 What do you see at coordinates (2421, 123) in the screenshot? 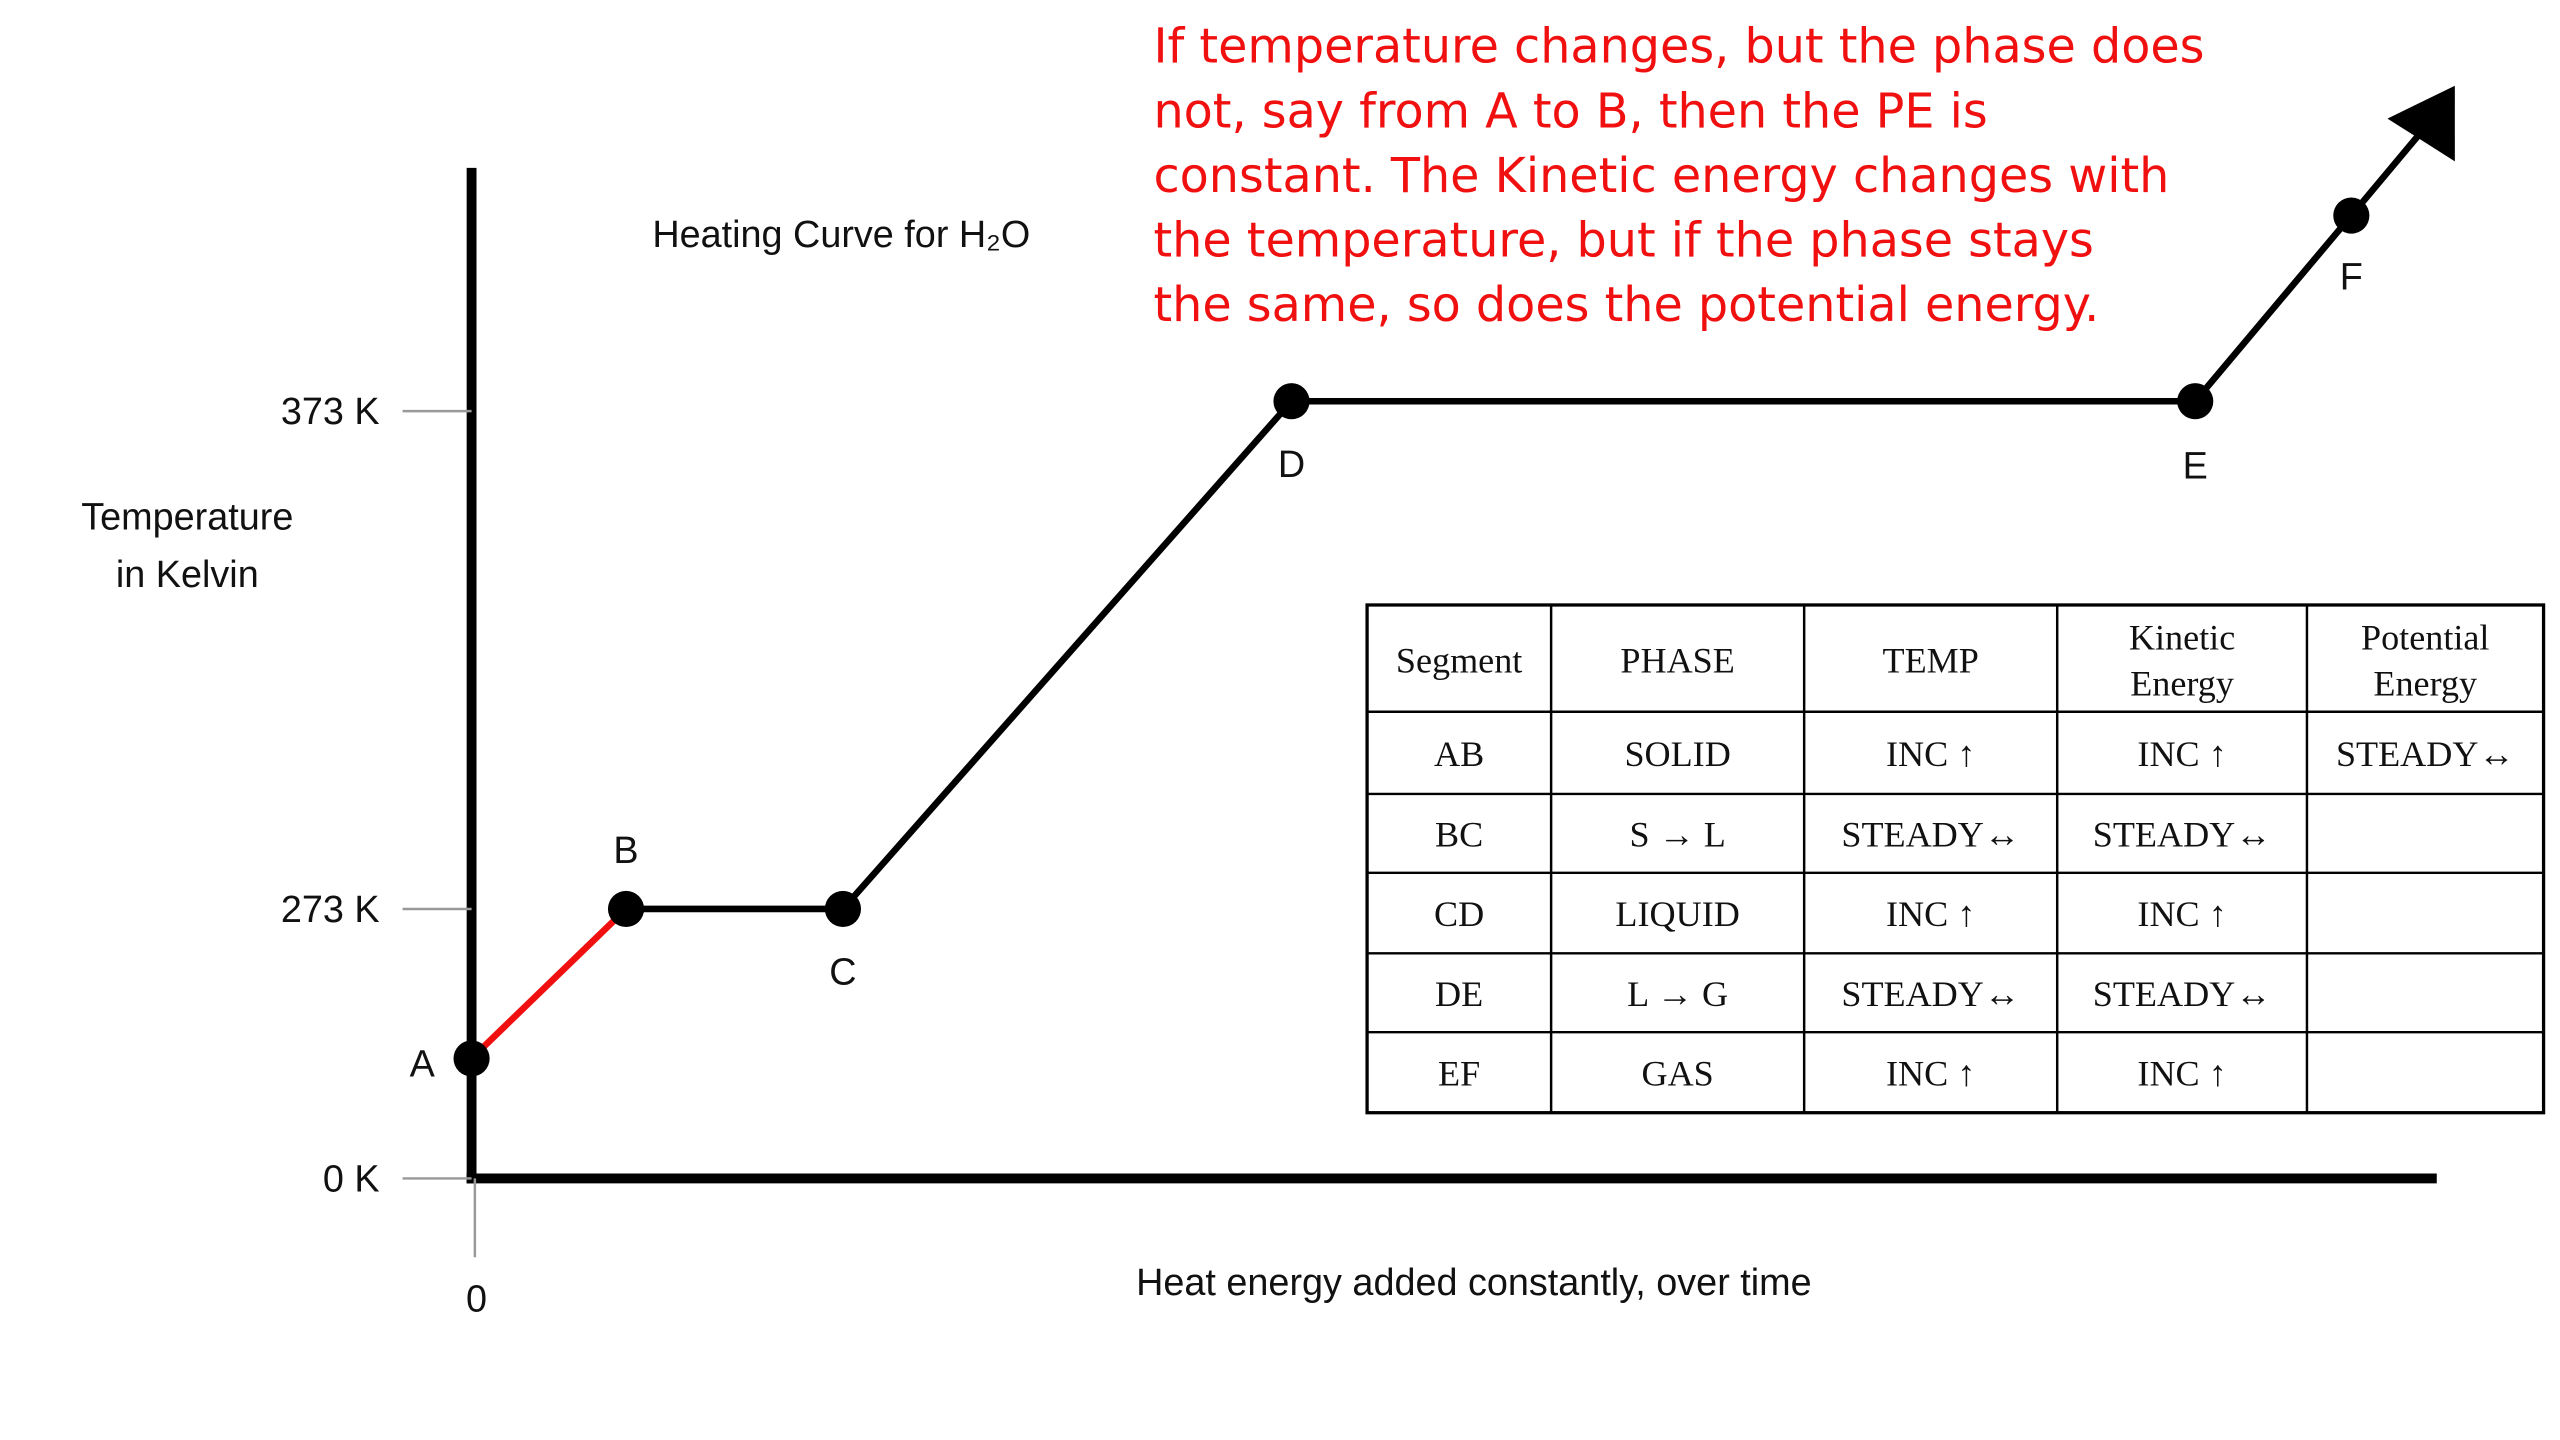
I see `arrowhead` at bounding box center [2421, 123].